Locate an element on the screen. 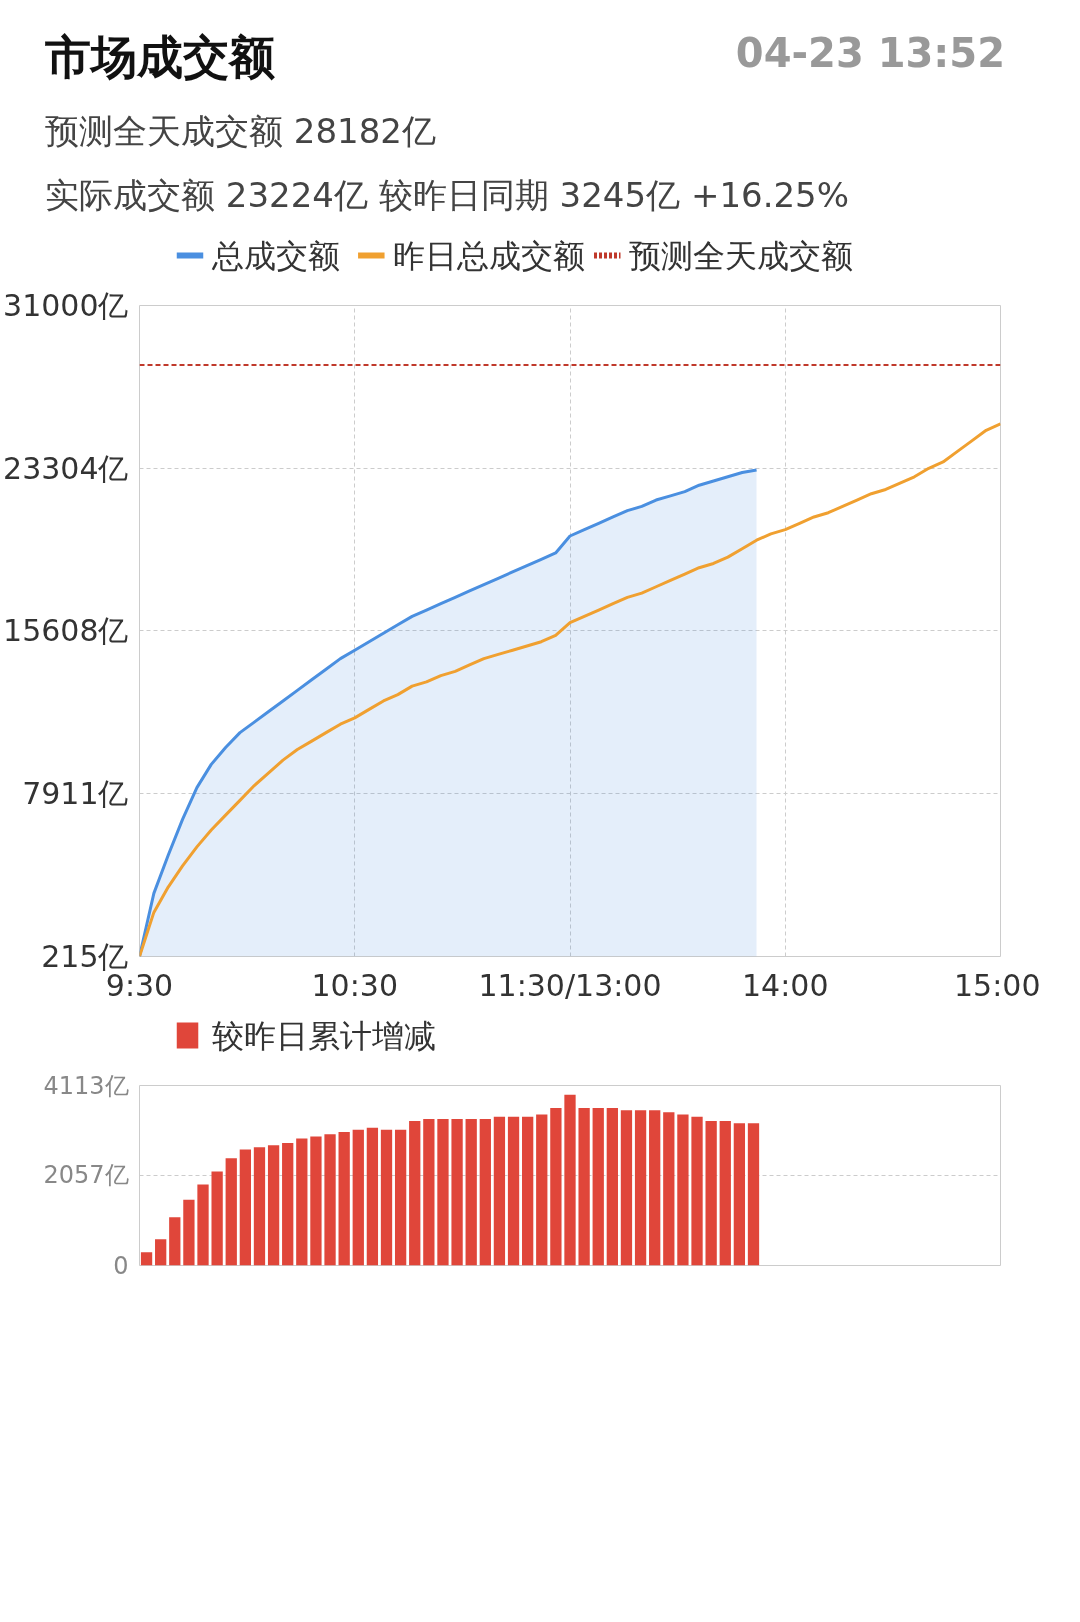 Image resolution: width=1080 pixels, height=1622 pixels. y-tick-label: 2057亿 is located at coordinates (86, 1175).